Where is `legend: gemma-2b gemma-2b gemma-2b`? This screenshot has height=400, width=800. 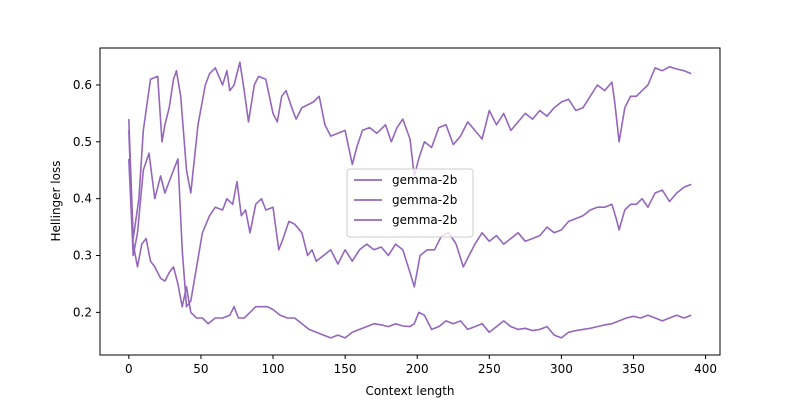
legend: gemma-2b gemma-2b gemma-2b is located at coordinates (410, 203).